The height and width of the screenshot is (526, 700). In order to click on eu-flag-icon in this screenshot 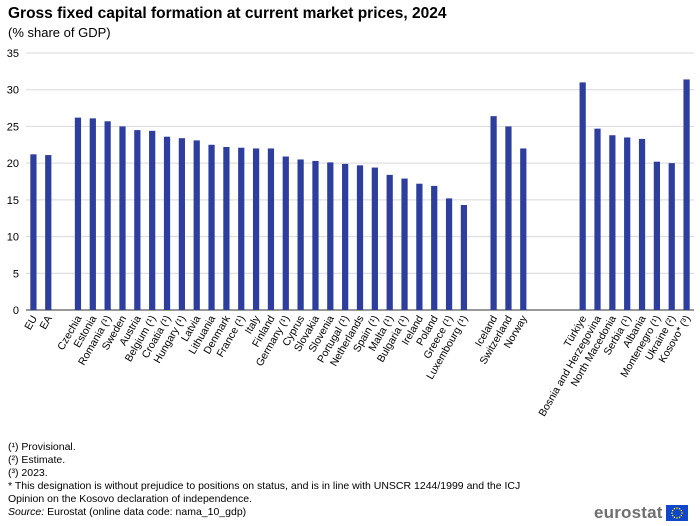, I will do `click(676, 513)`.